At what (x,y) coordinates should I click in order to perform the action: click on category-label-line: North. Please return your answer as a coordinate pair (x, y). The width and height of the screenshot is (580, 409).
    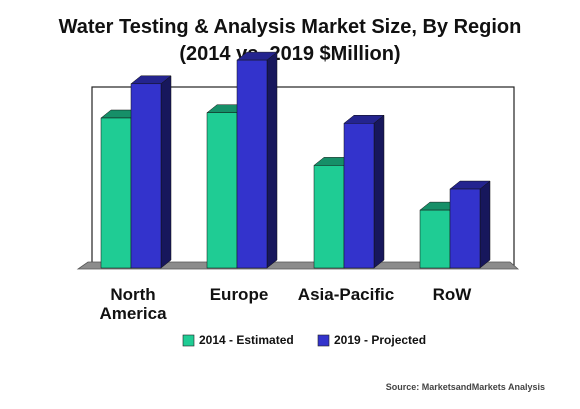
    Looking at the image, I should click on (132, 294).